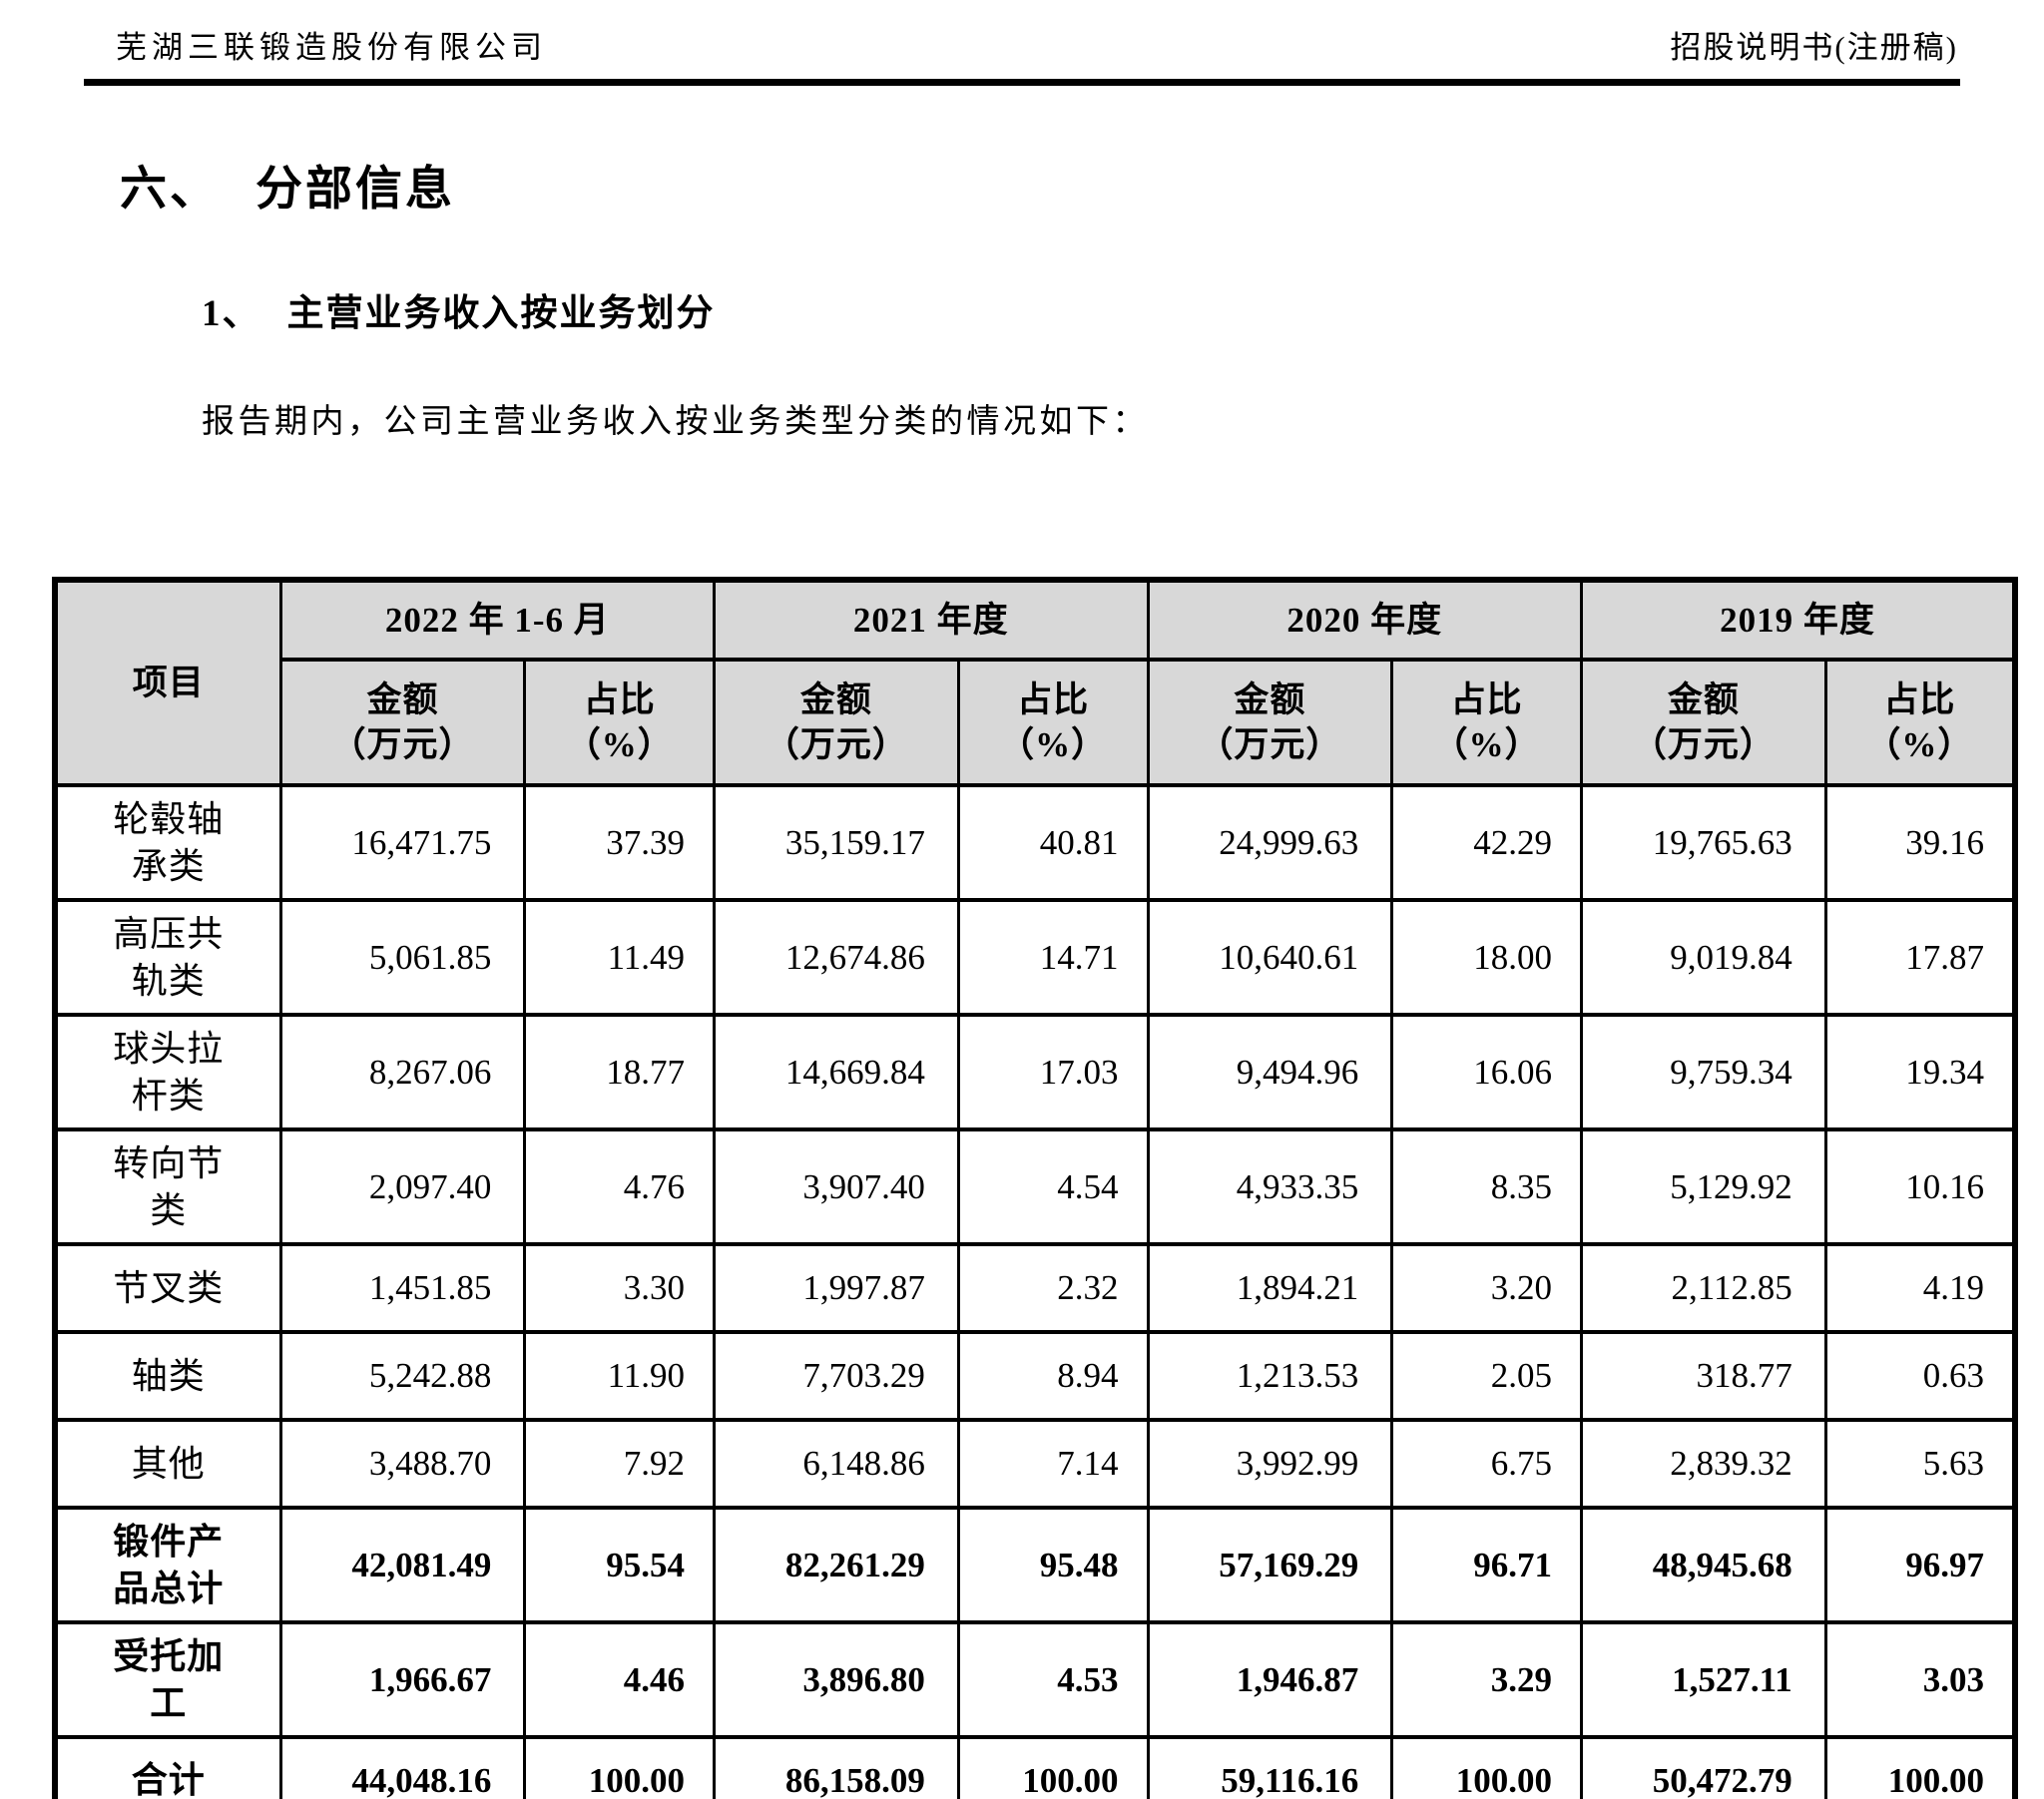 The height and width of the screenshot is (1799, 2044). I want to click on amount-cell: 2,112.85, so click(1703, 1288).